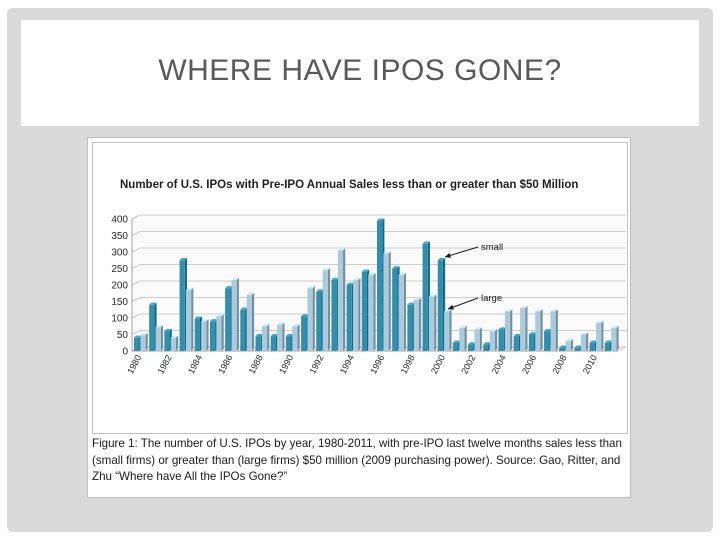  Describe the element at coordinates (174, 343) in the screenshot. I see `bar-small-1982` at that location.